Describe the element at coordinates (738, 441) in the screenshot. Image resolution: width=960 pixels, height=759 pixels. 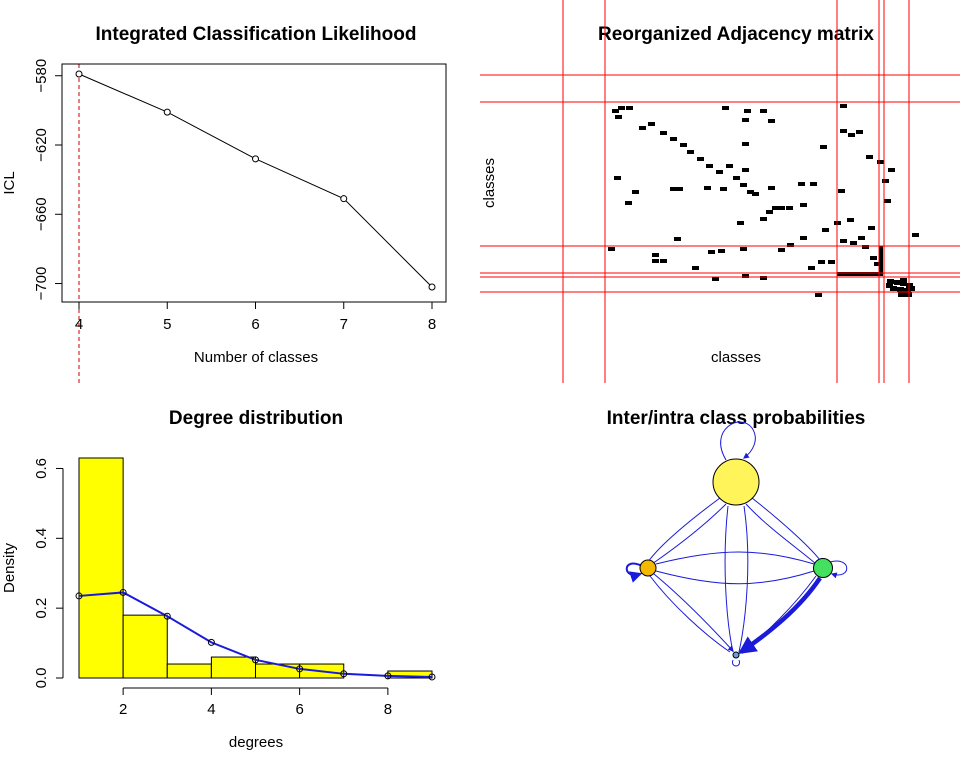
I see `edge-top-self` at that location.